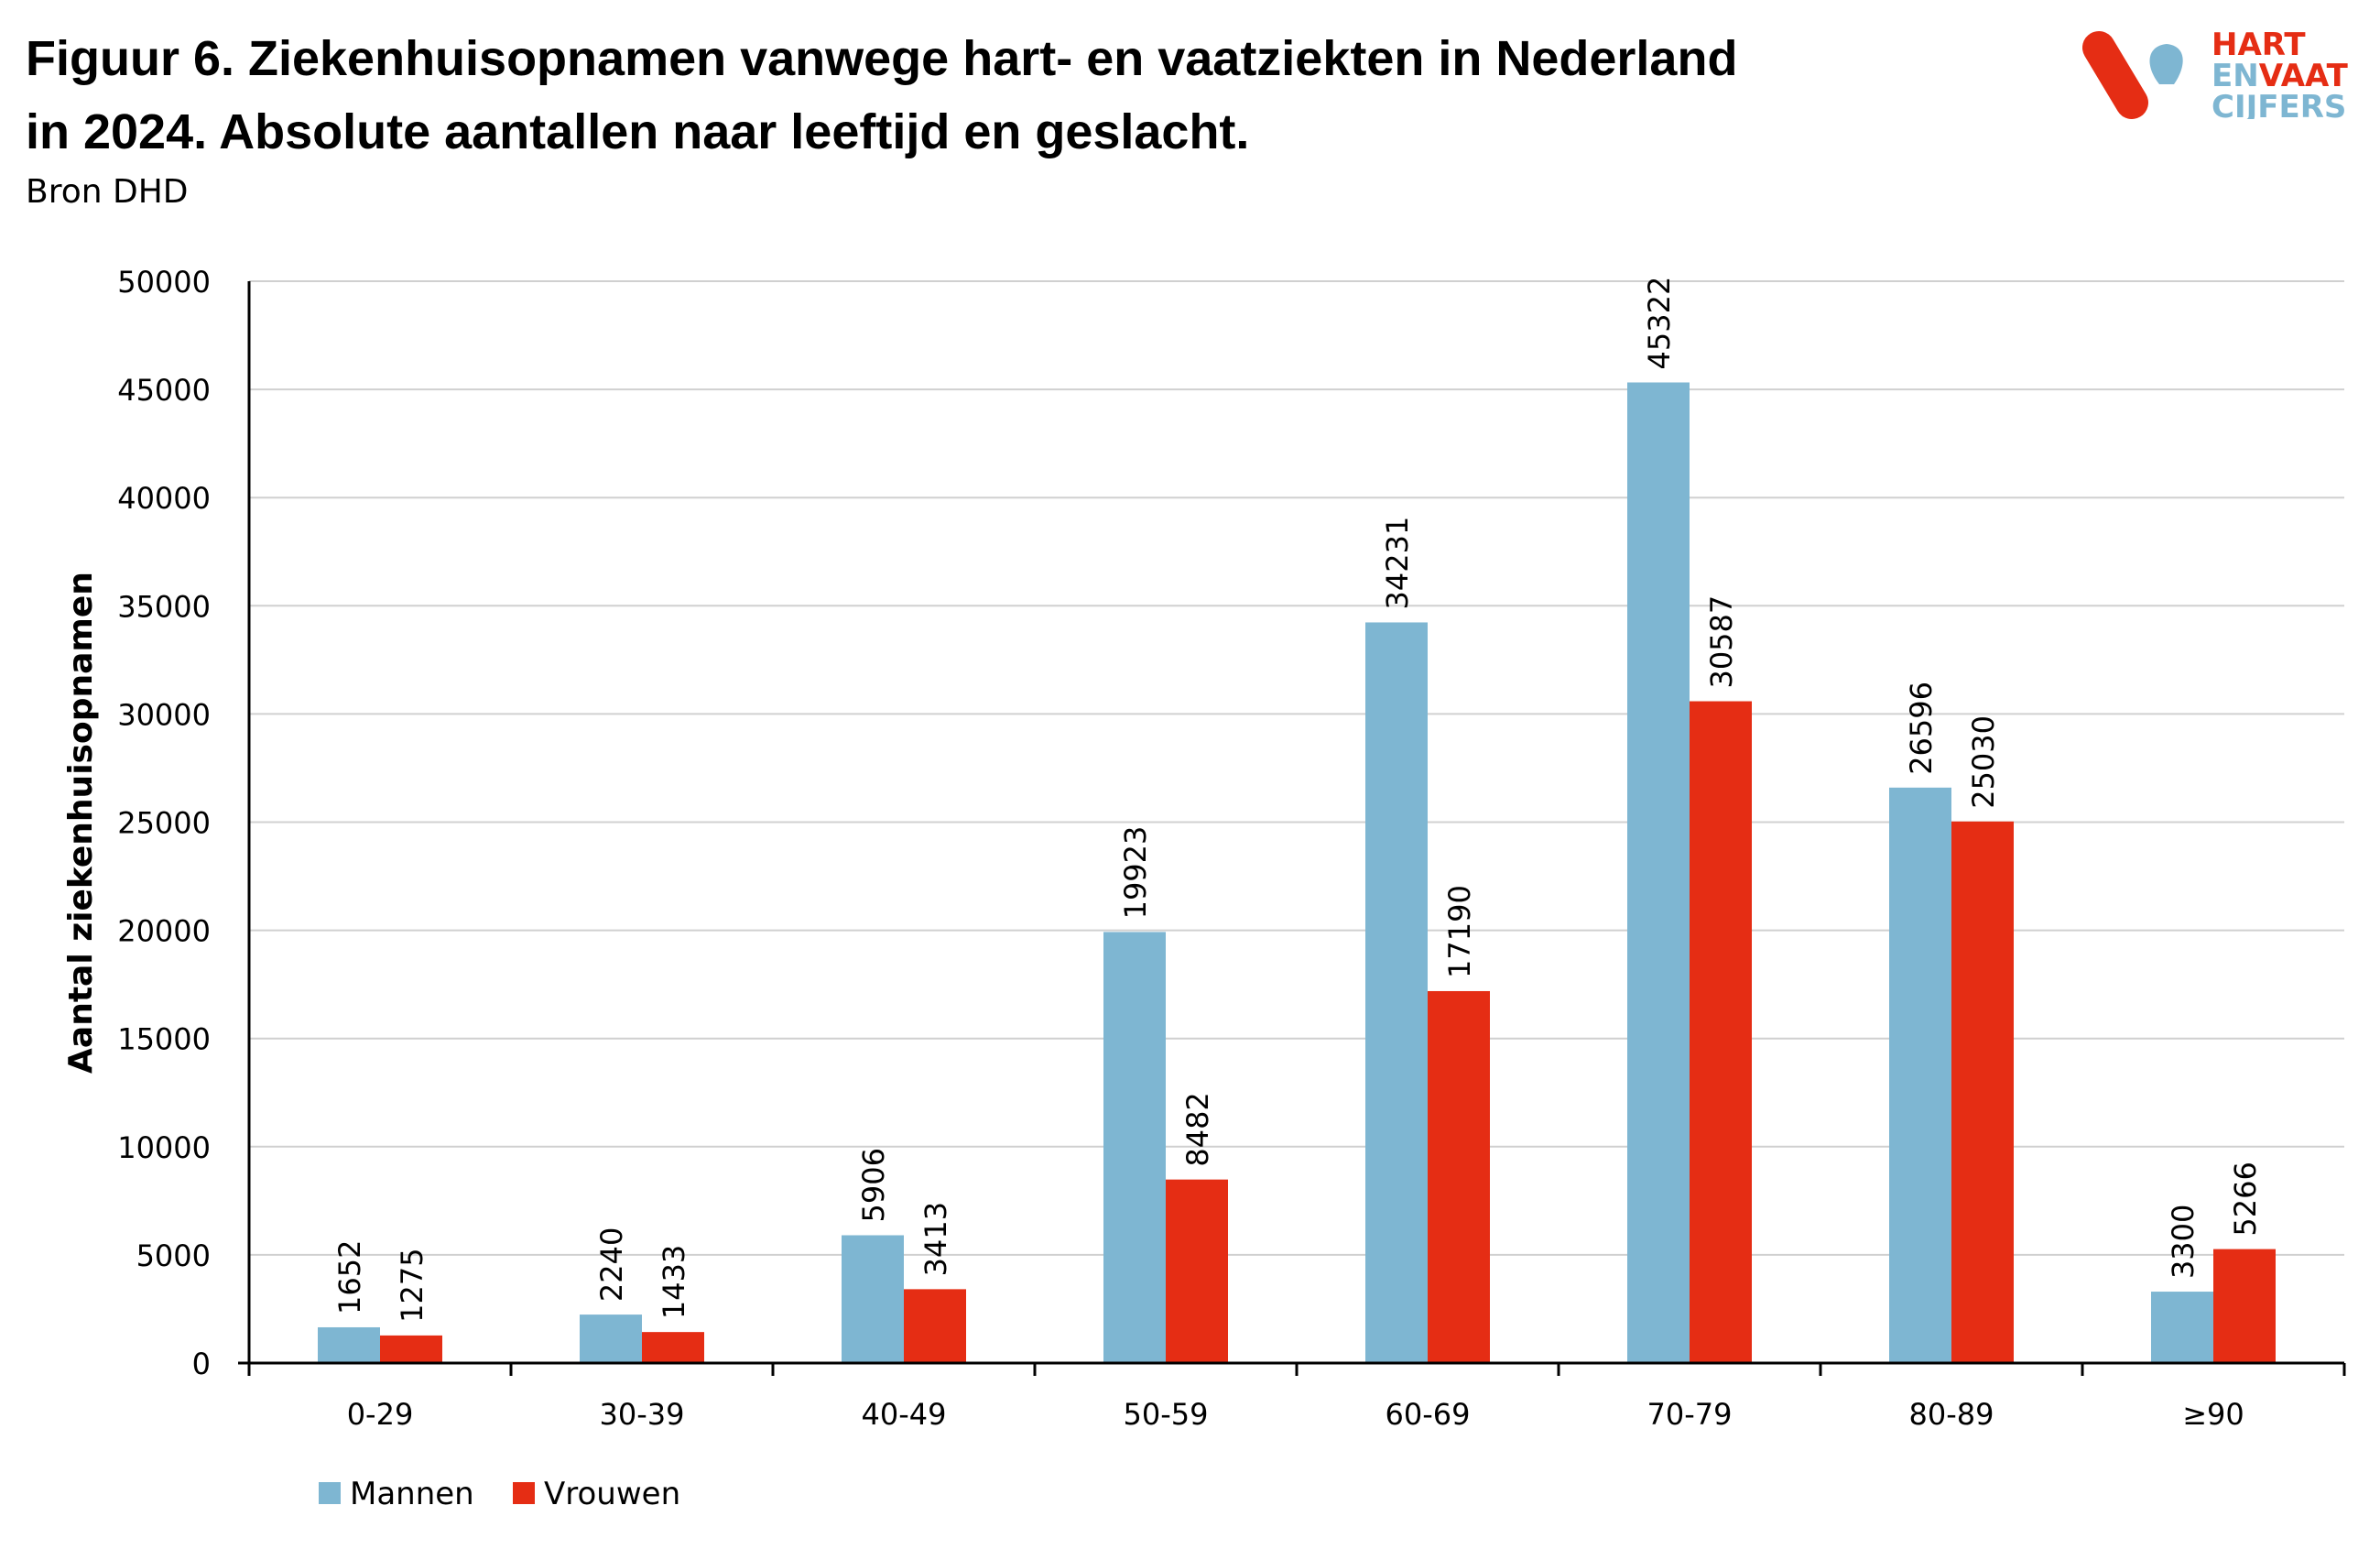 The height and width of the screenshot is (1549, 2380). Describe the element at coordinates (1397, 563) in the screenshot. I see `data-label: 34231` at that location.